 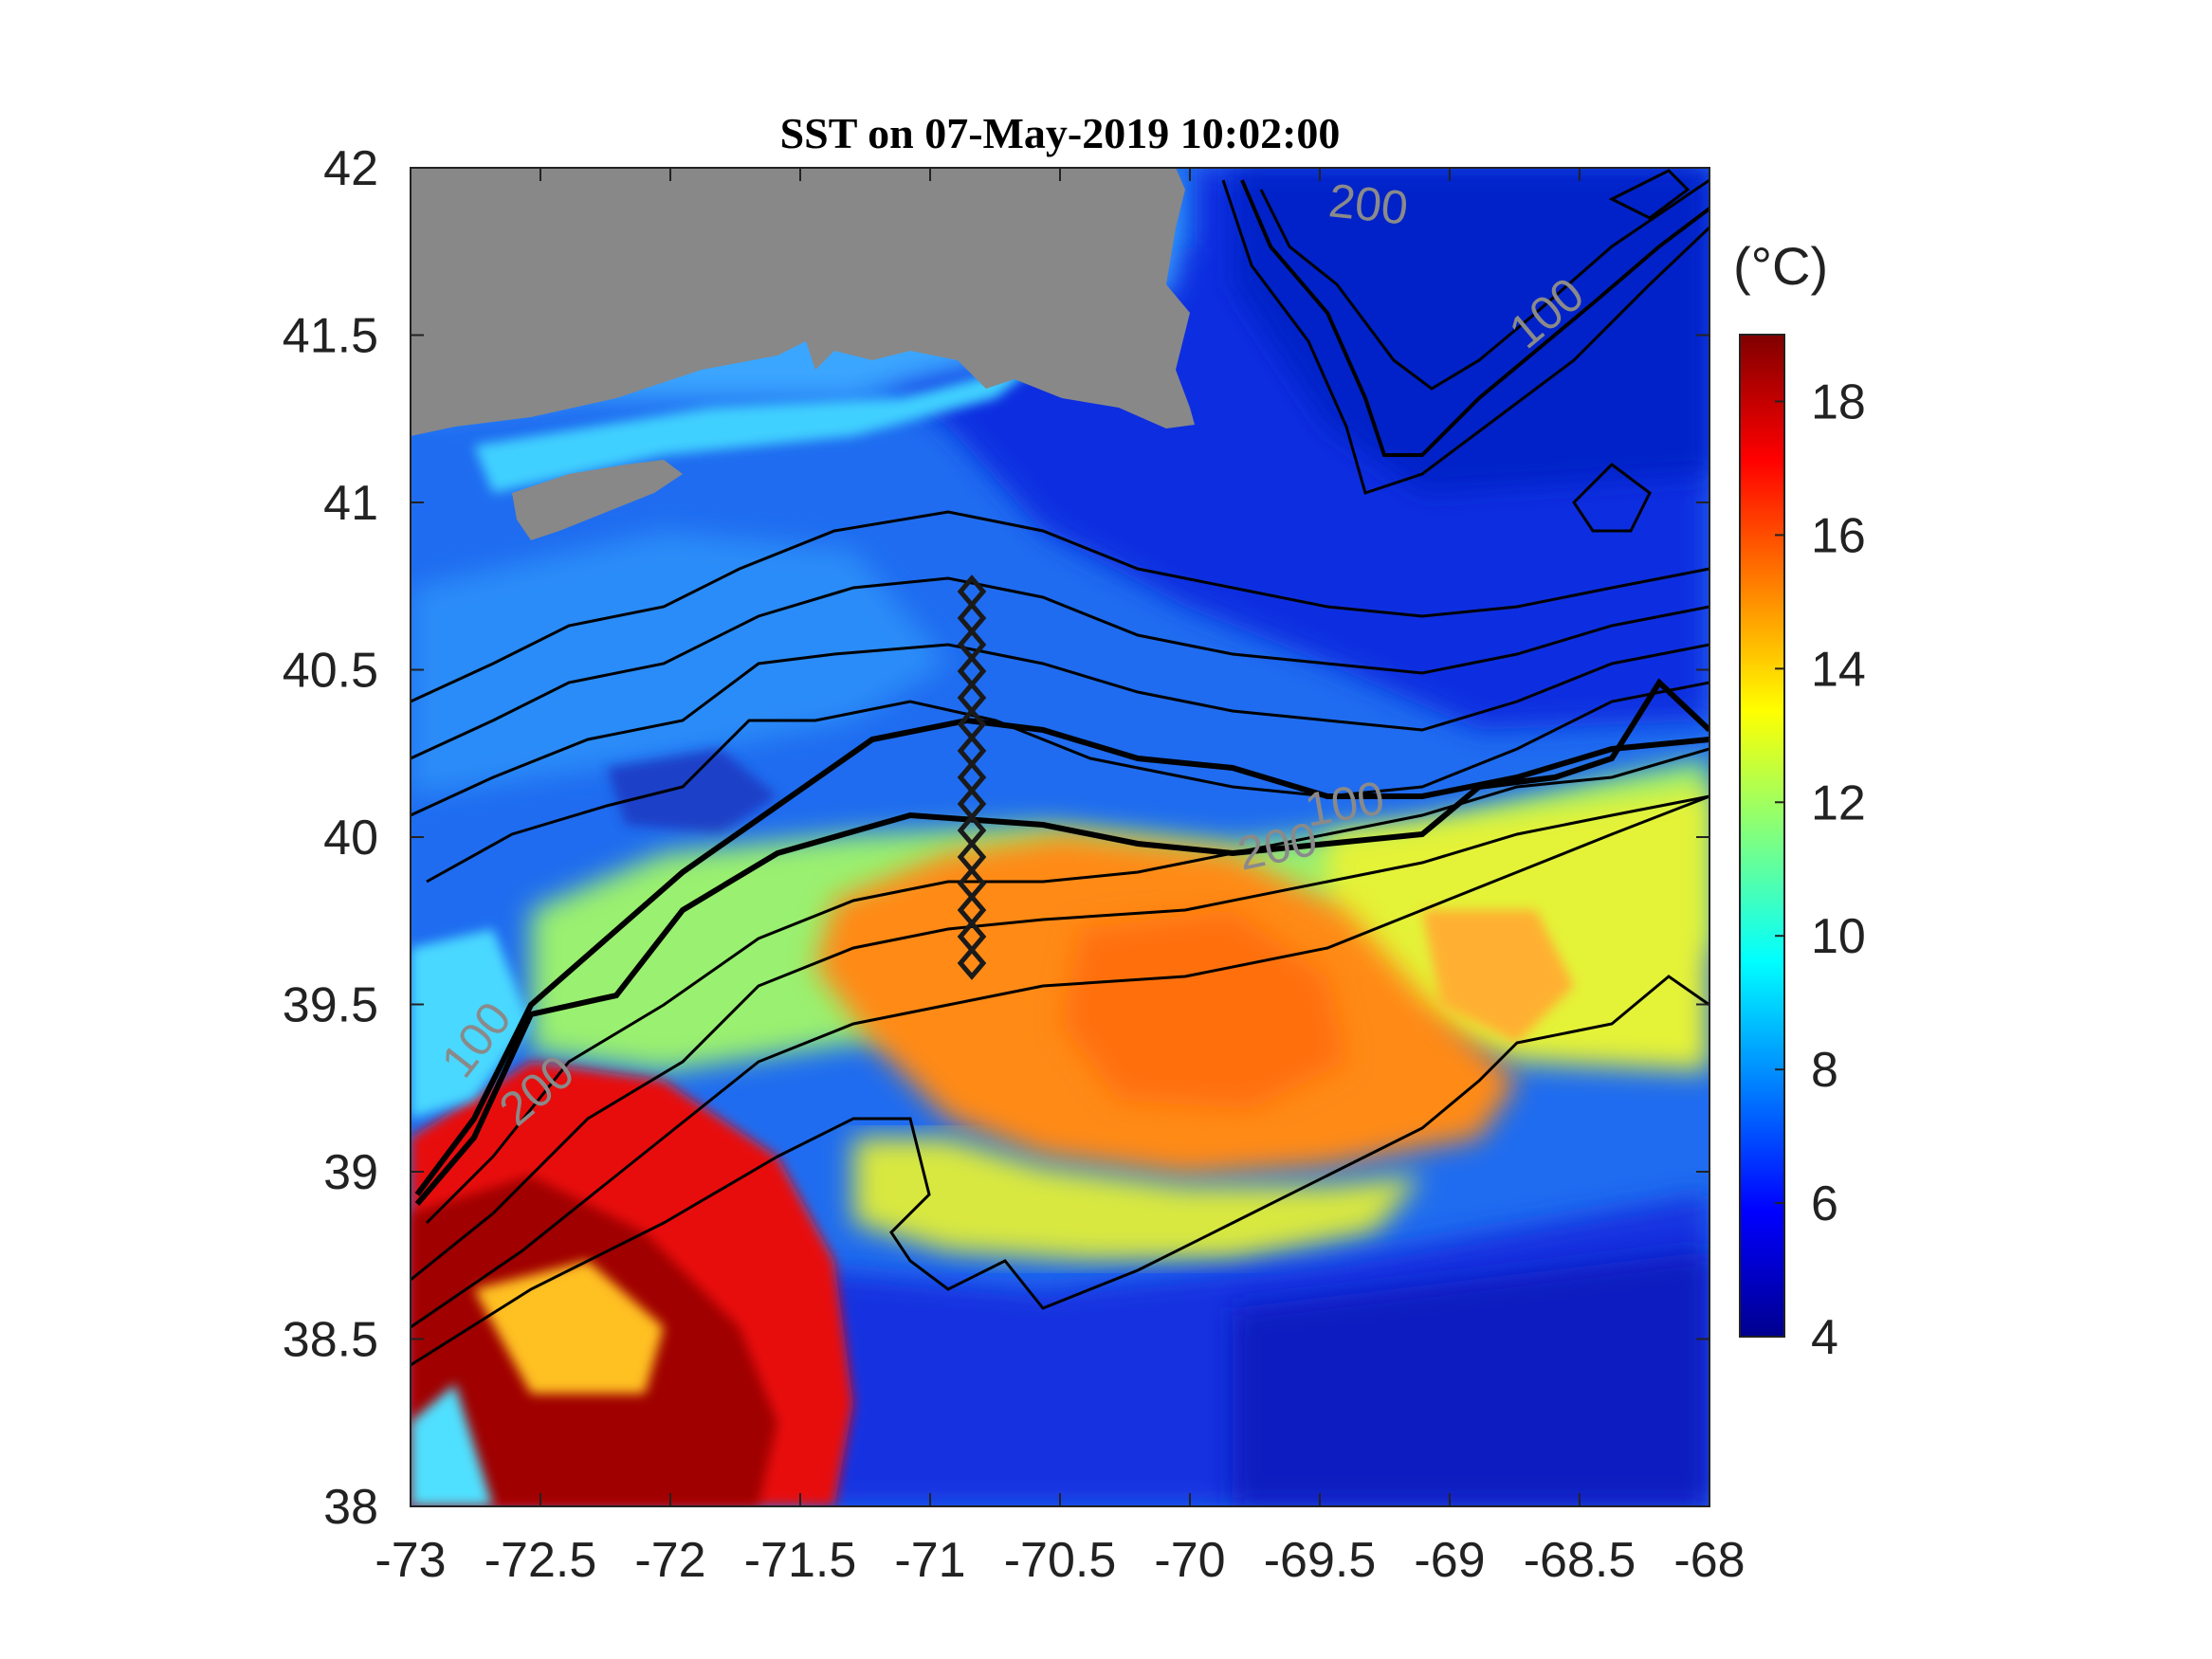 I want to click on station-transect, so click(x=972, y=777).